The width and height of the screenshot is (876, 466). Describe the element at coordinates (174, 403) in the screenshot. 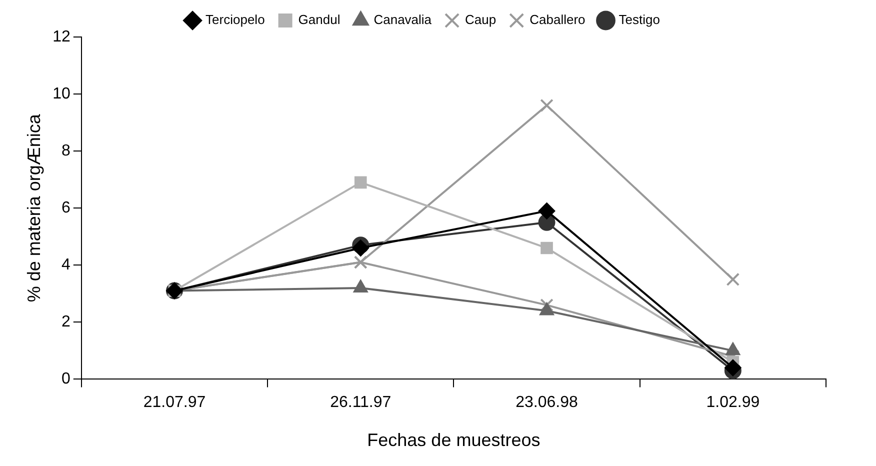

I see `x-tick-label: 21.07.97` at that location.